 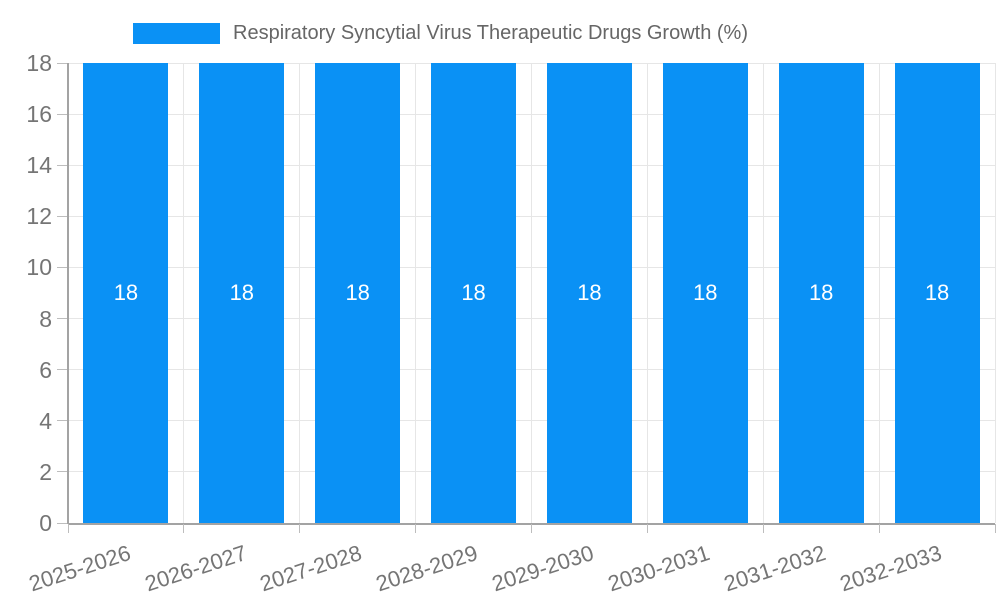 I want to click on y-axis-line, so click(x=68, y=293).